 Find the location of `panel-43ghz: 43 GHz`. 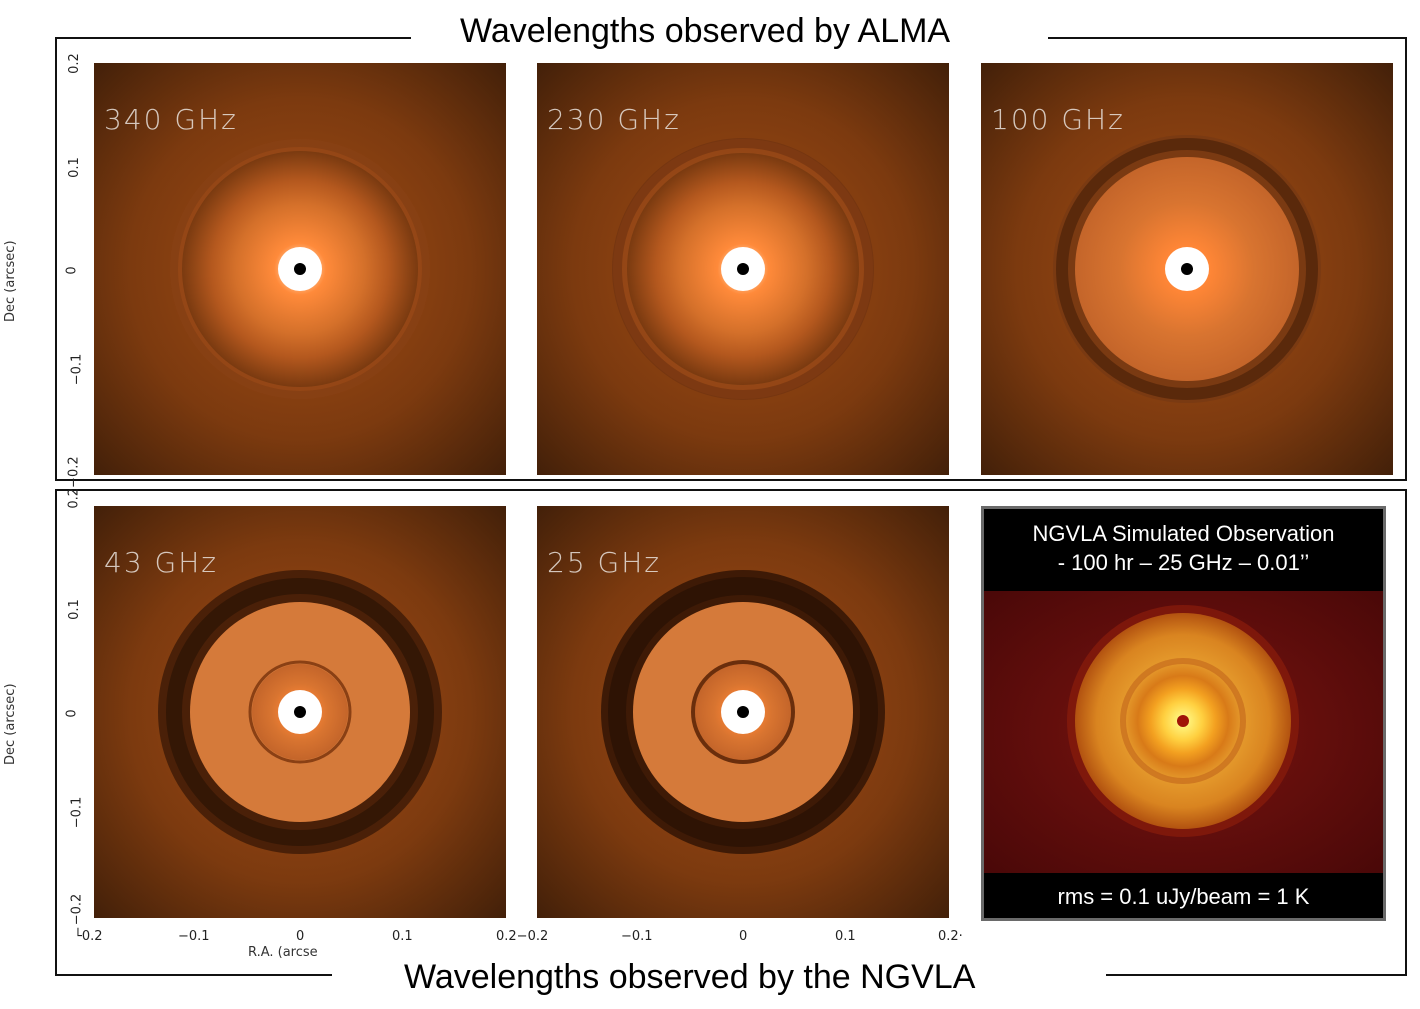

panel-43ghz: 43 GHz is located at coordinates (300, 712).